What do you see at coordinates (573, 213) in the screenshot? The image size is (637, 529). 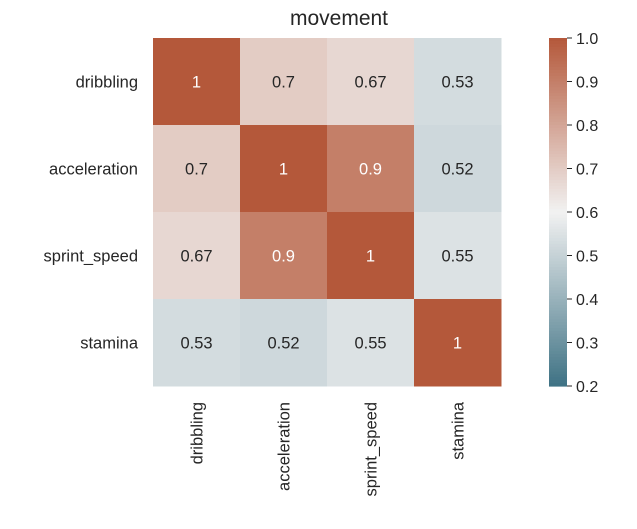 I see `colorbar: 0.2 0.3 0.4 0.5 0.6 0.7 0.8 0.9 1.0` at bounding box center [573, 213].